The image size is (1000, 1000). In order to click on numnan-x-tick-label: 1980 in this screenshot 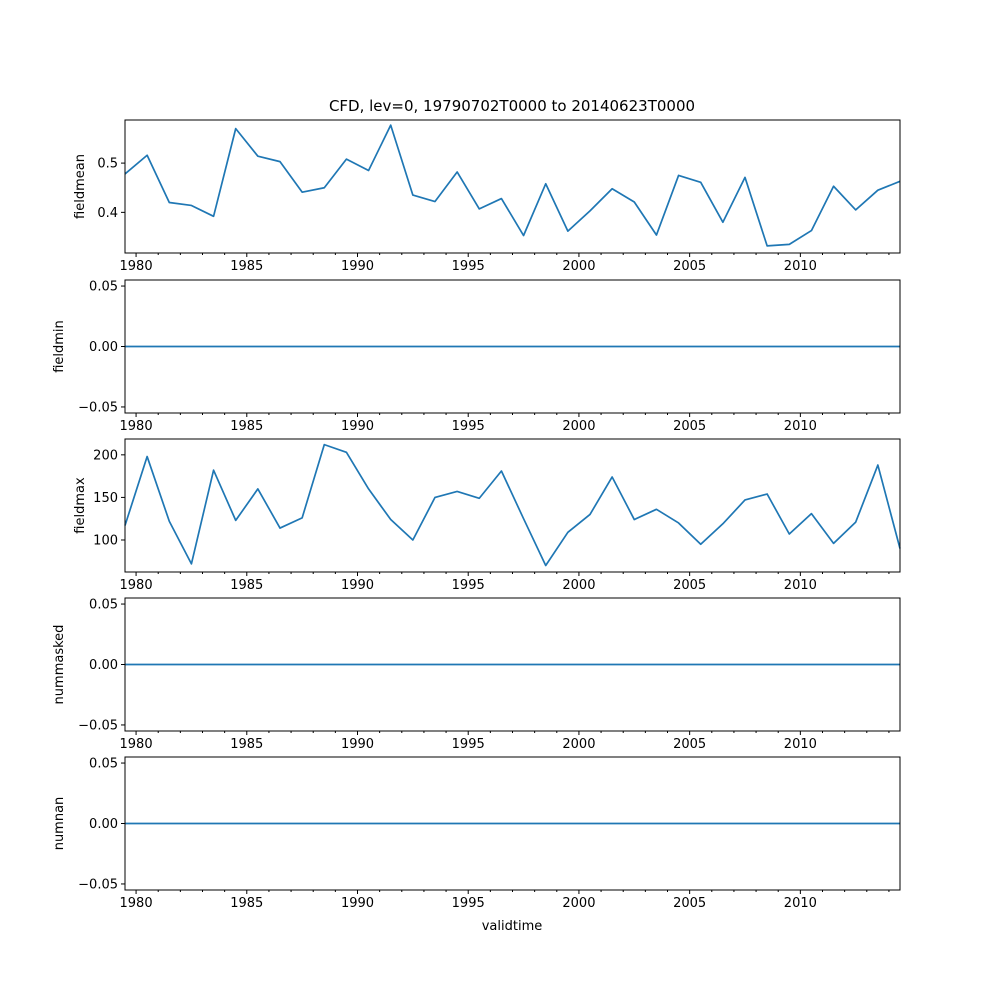, I will do `click(136, 903)`.